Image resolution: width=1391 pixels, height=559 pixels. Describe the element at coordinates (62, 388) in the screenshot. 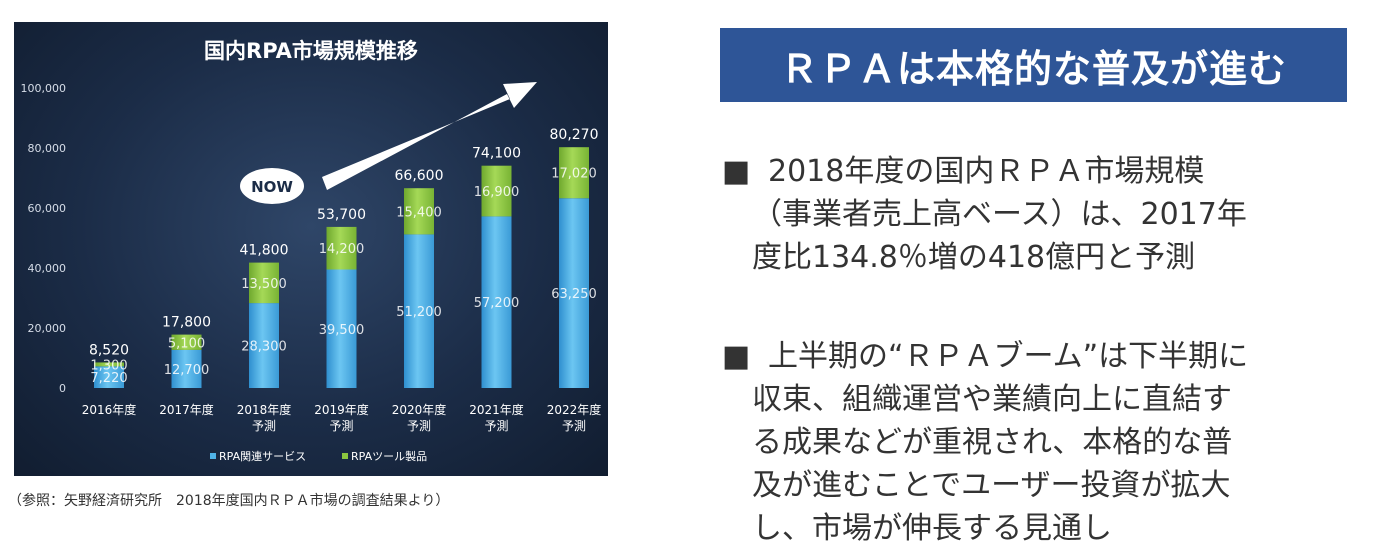

I see `y-tick-label: 0` at that location.